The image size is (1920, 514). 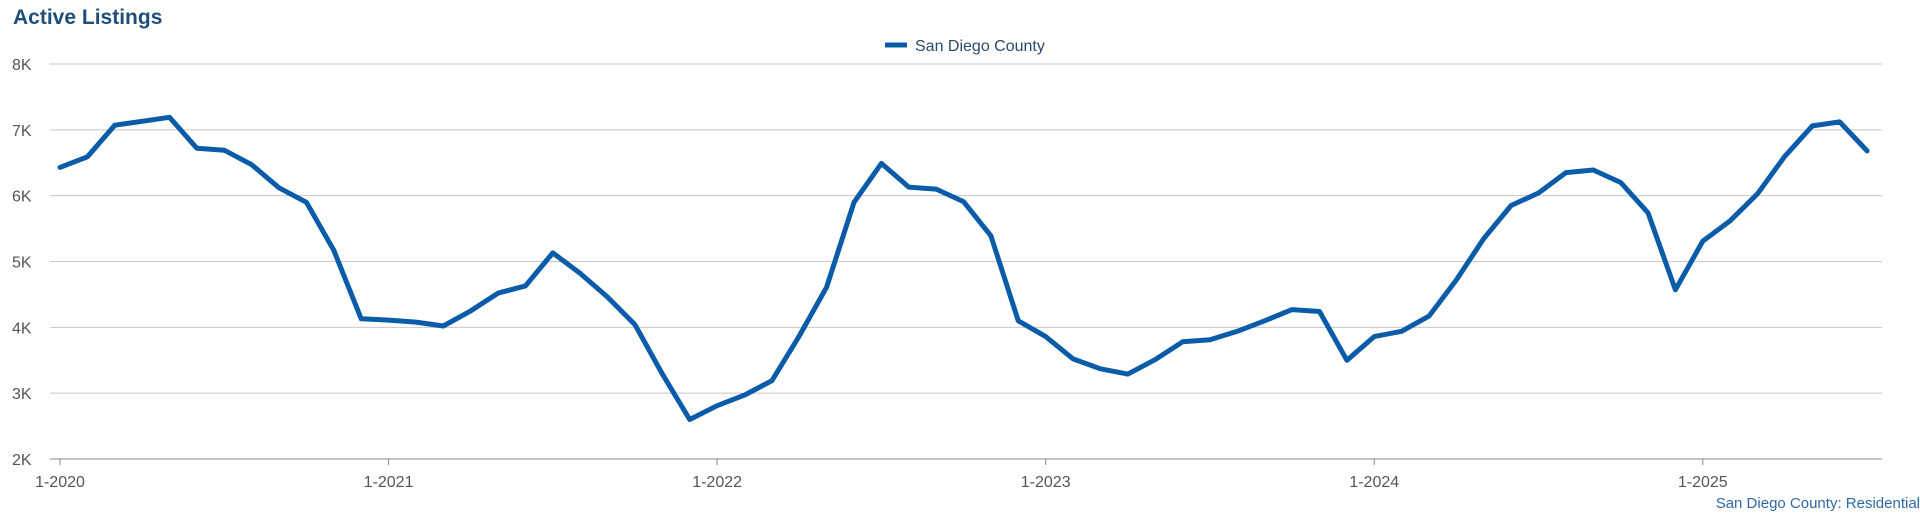 What do you see at coordinates (1046, 482) in the screenshot?
I see `x-tick-label: 1-2023` at bounding box center [1046, 482].